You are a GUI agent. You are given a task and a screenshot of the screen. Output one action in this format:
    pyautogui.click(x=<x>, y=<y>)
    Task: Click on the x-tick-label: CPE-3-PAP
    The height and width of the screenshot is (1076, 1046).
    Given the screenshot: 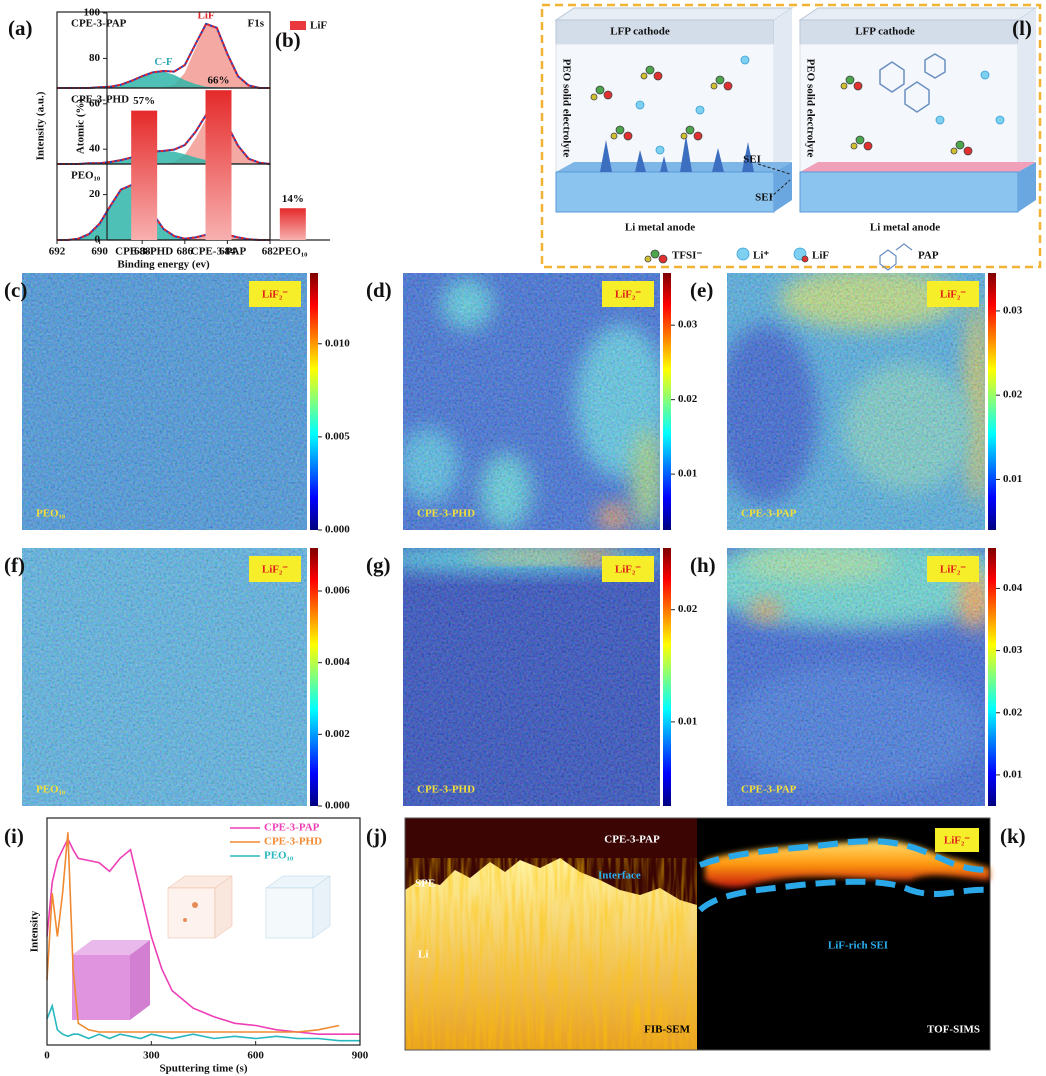 What is the action you would take?
    pyautogui.click(x=219, y=252)
    